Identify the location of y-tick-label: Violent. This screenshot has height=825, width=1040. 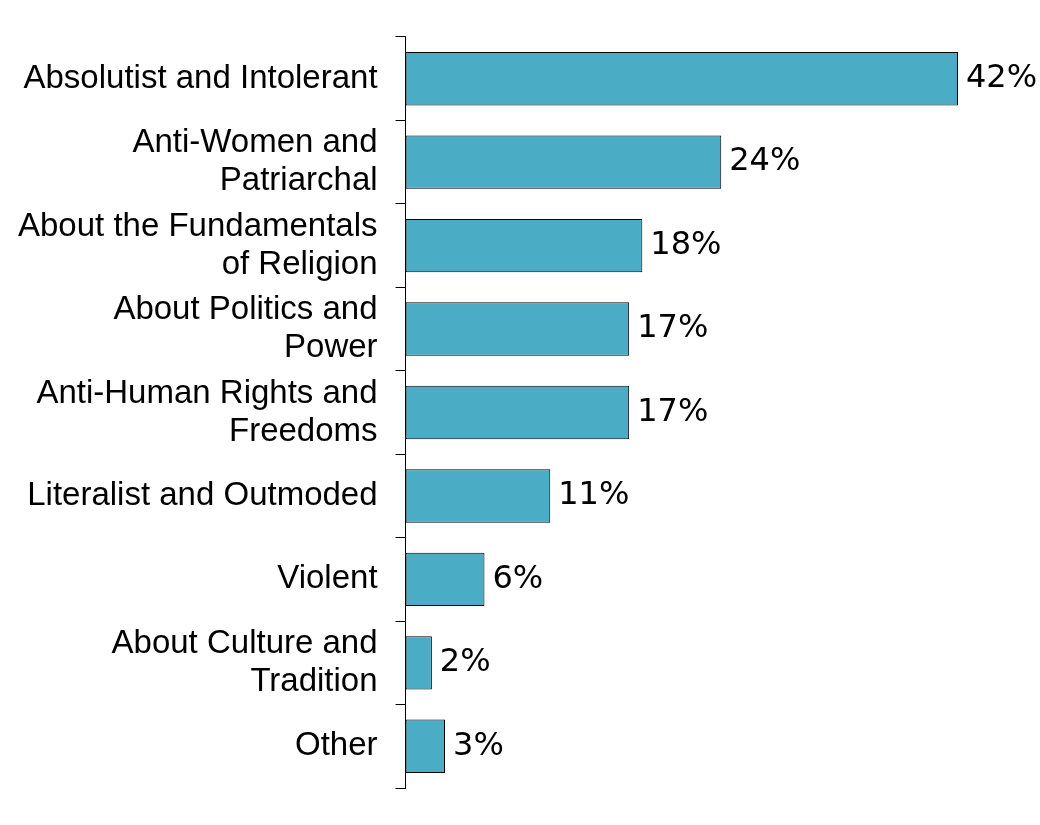
(327, 577).